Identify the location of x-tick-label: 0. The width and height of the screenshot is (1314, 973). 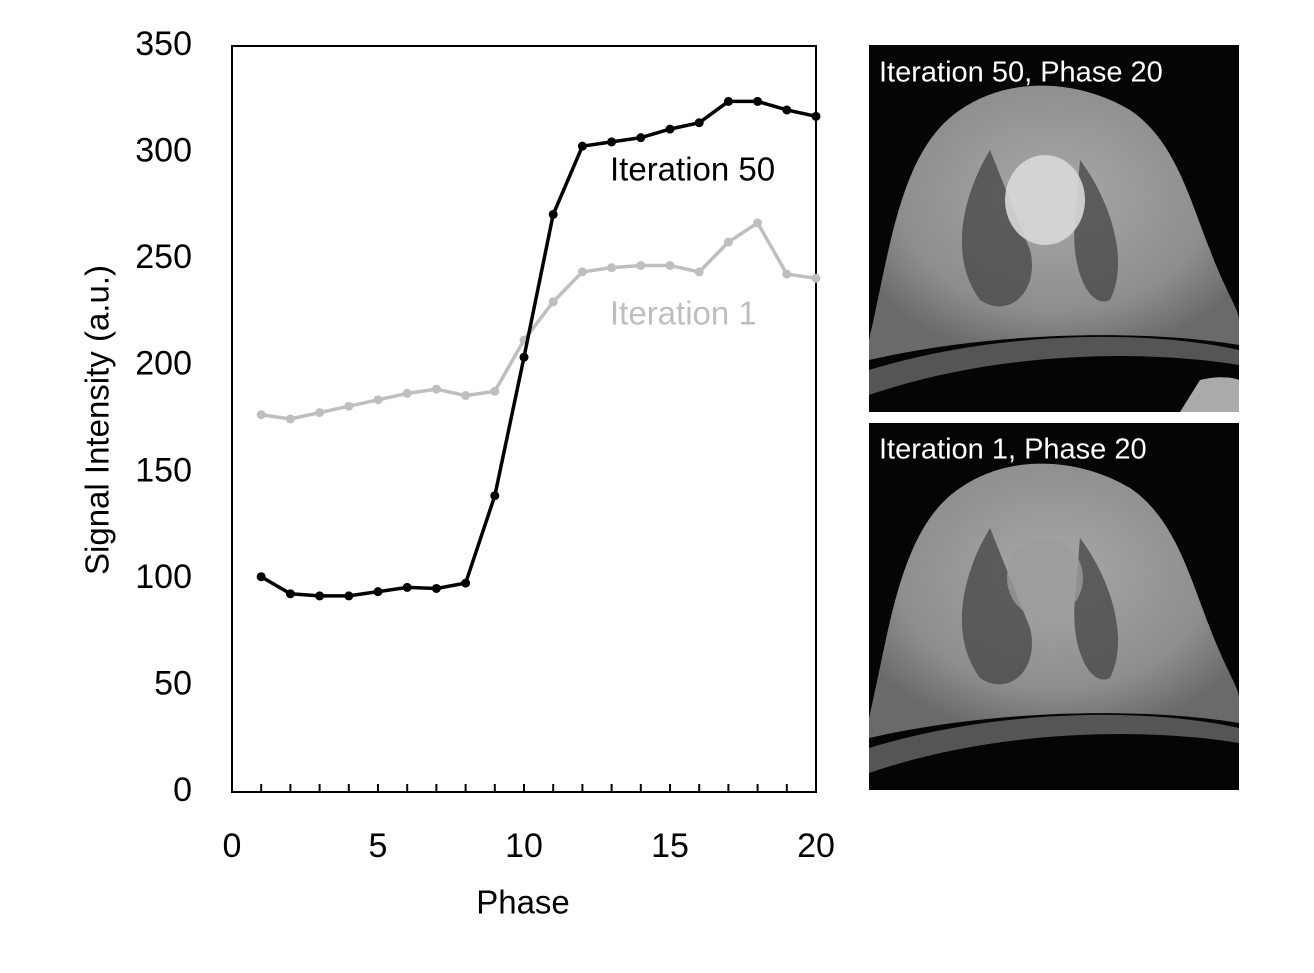
(232, 846).